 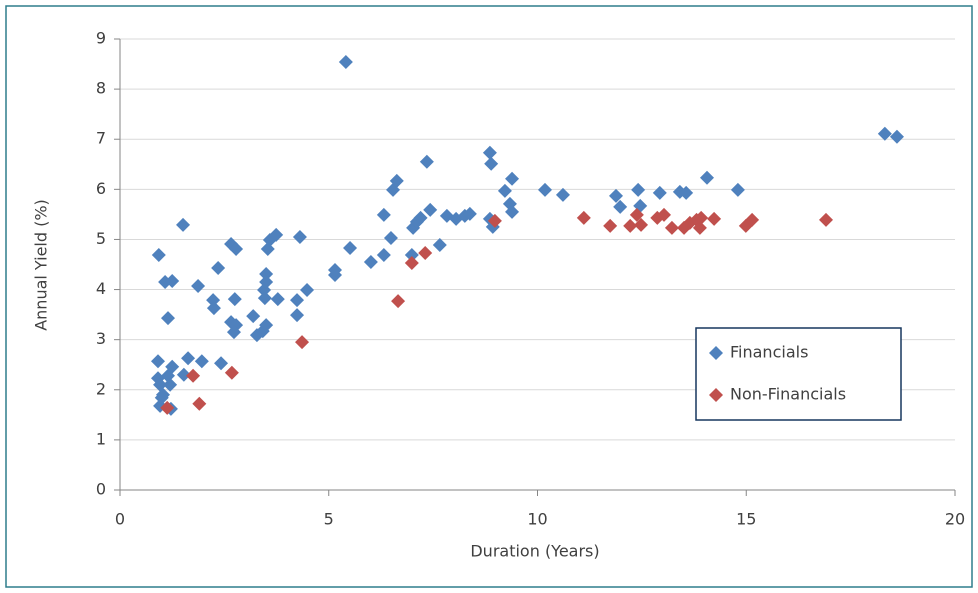 What do you see at coordinates (101, 88) in the screenshot?
I see `y-tick-label: 8` at bounding box center [101, 88].